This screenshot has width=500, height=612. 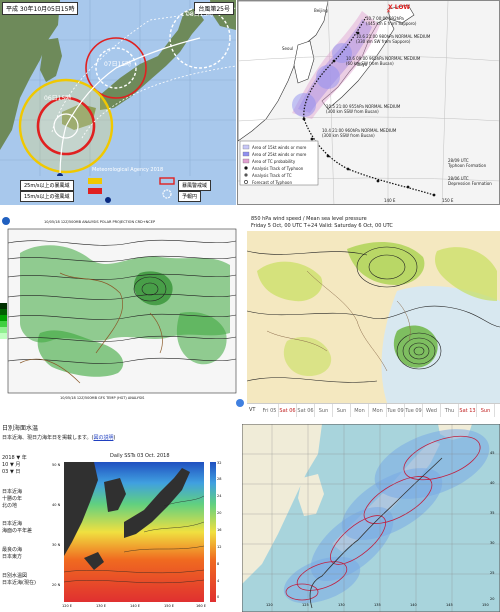 What do you see at coordinates (219, 513) in the screenshot?
I see `sst-scale-label: 20` at bounding box center [219, 513].